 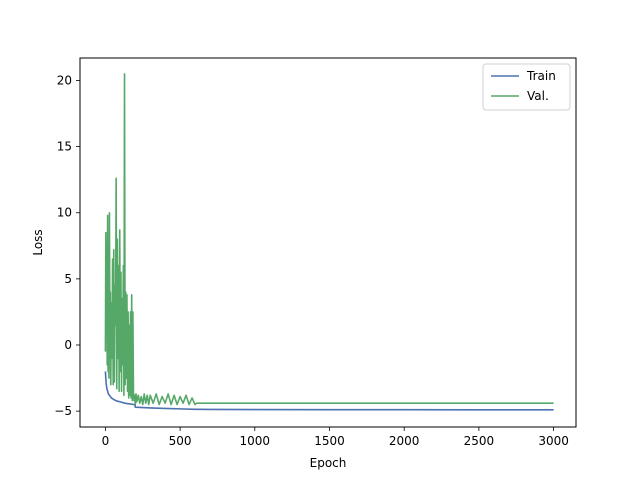 What do you see at coordinates (526, 87) in the screenshot?
I see `legend: Train Val.` at bounding box center [526, 87].